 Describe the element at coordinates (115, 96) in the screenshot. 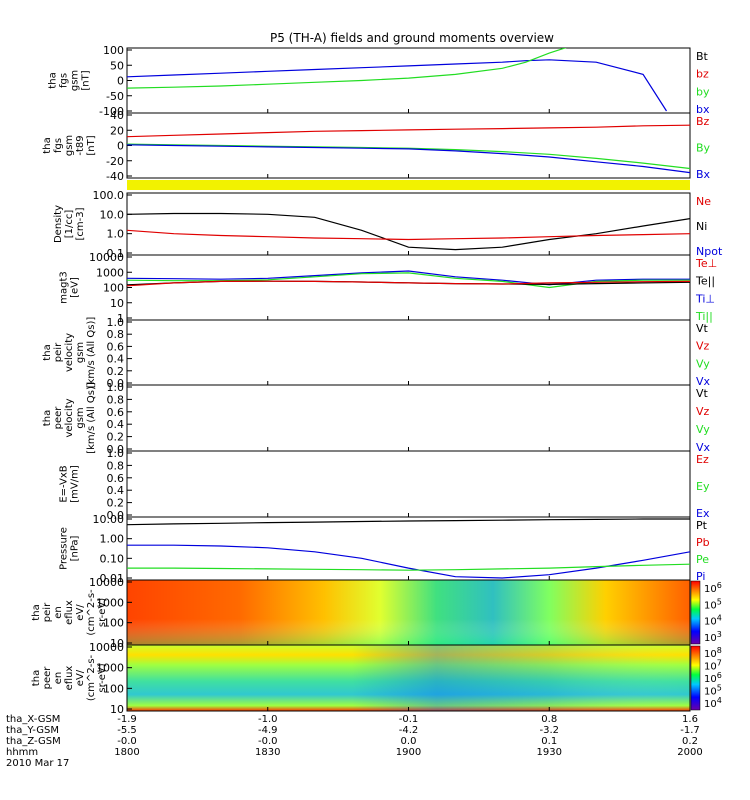

I see `y-tick-label: -50` at that location.